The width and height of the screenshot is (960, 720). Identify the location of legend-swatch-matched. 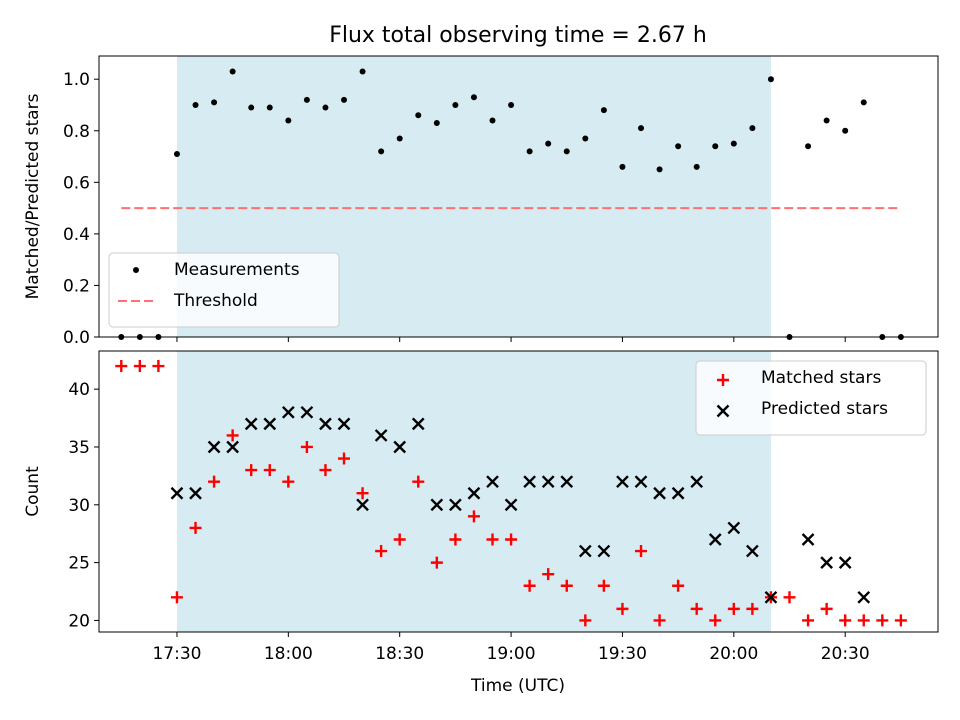
(723, 380).